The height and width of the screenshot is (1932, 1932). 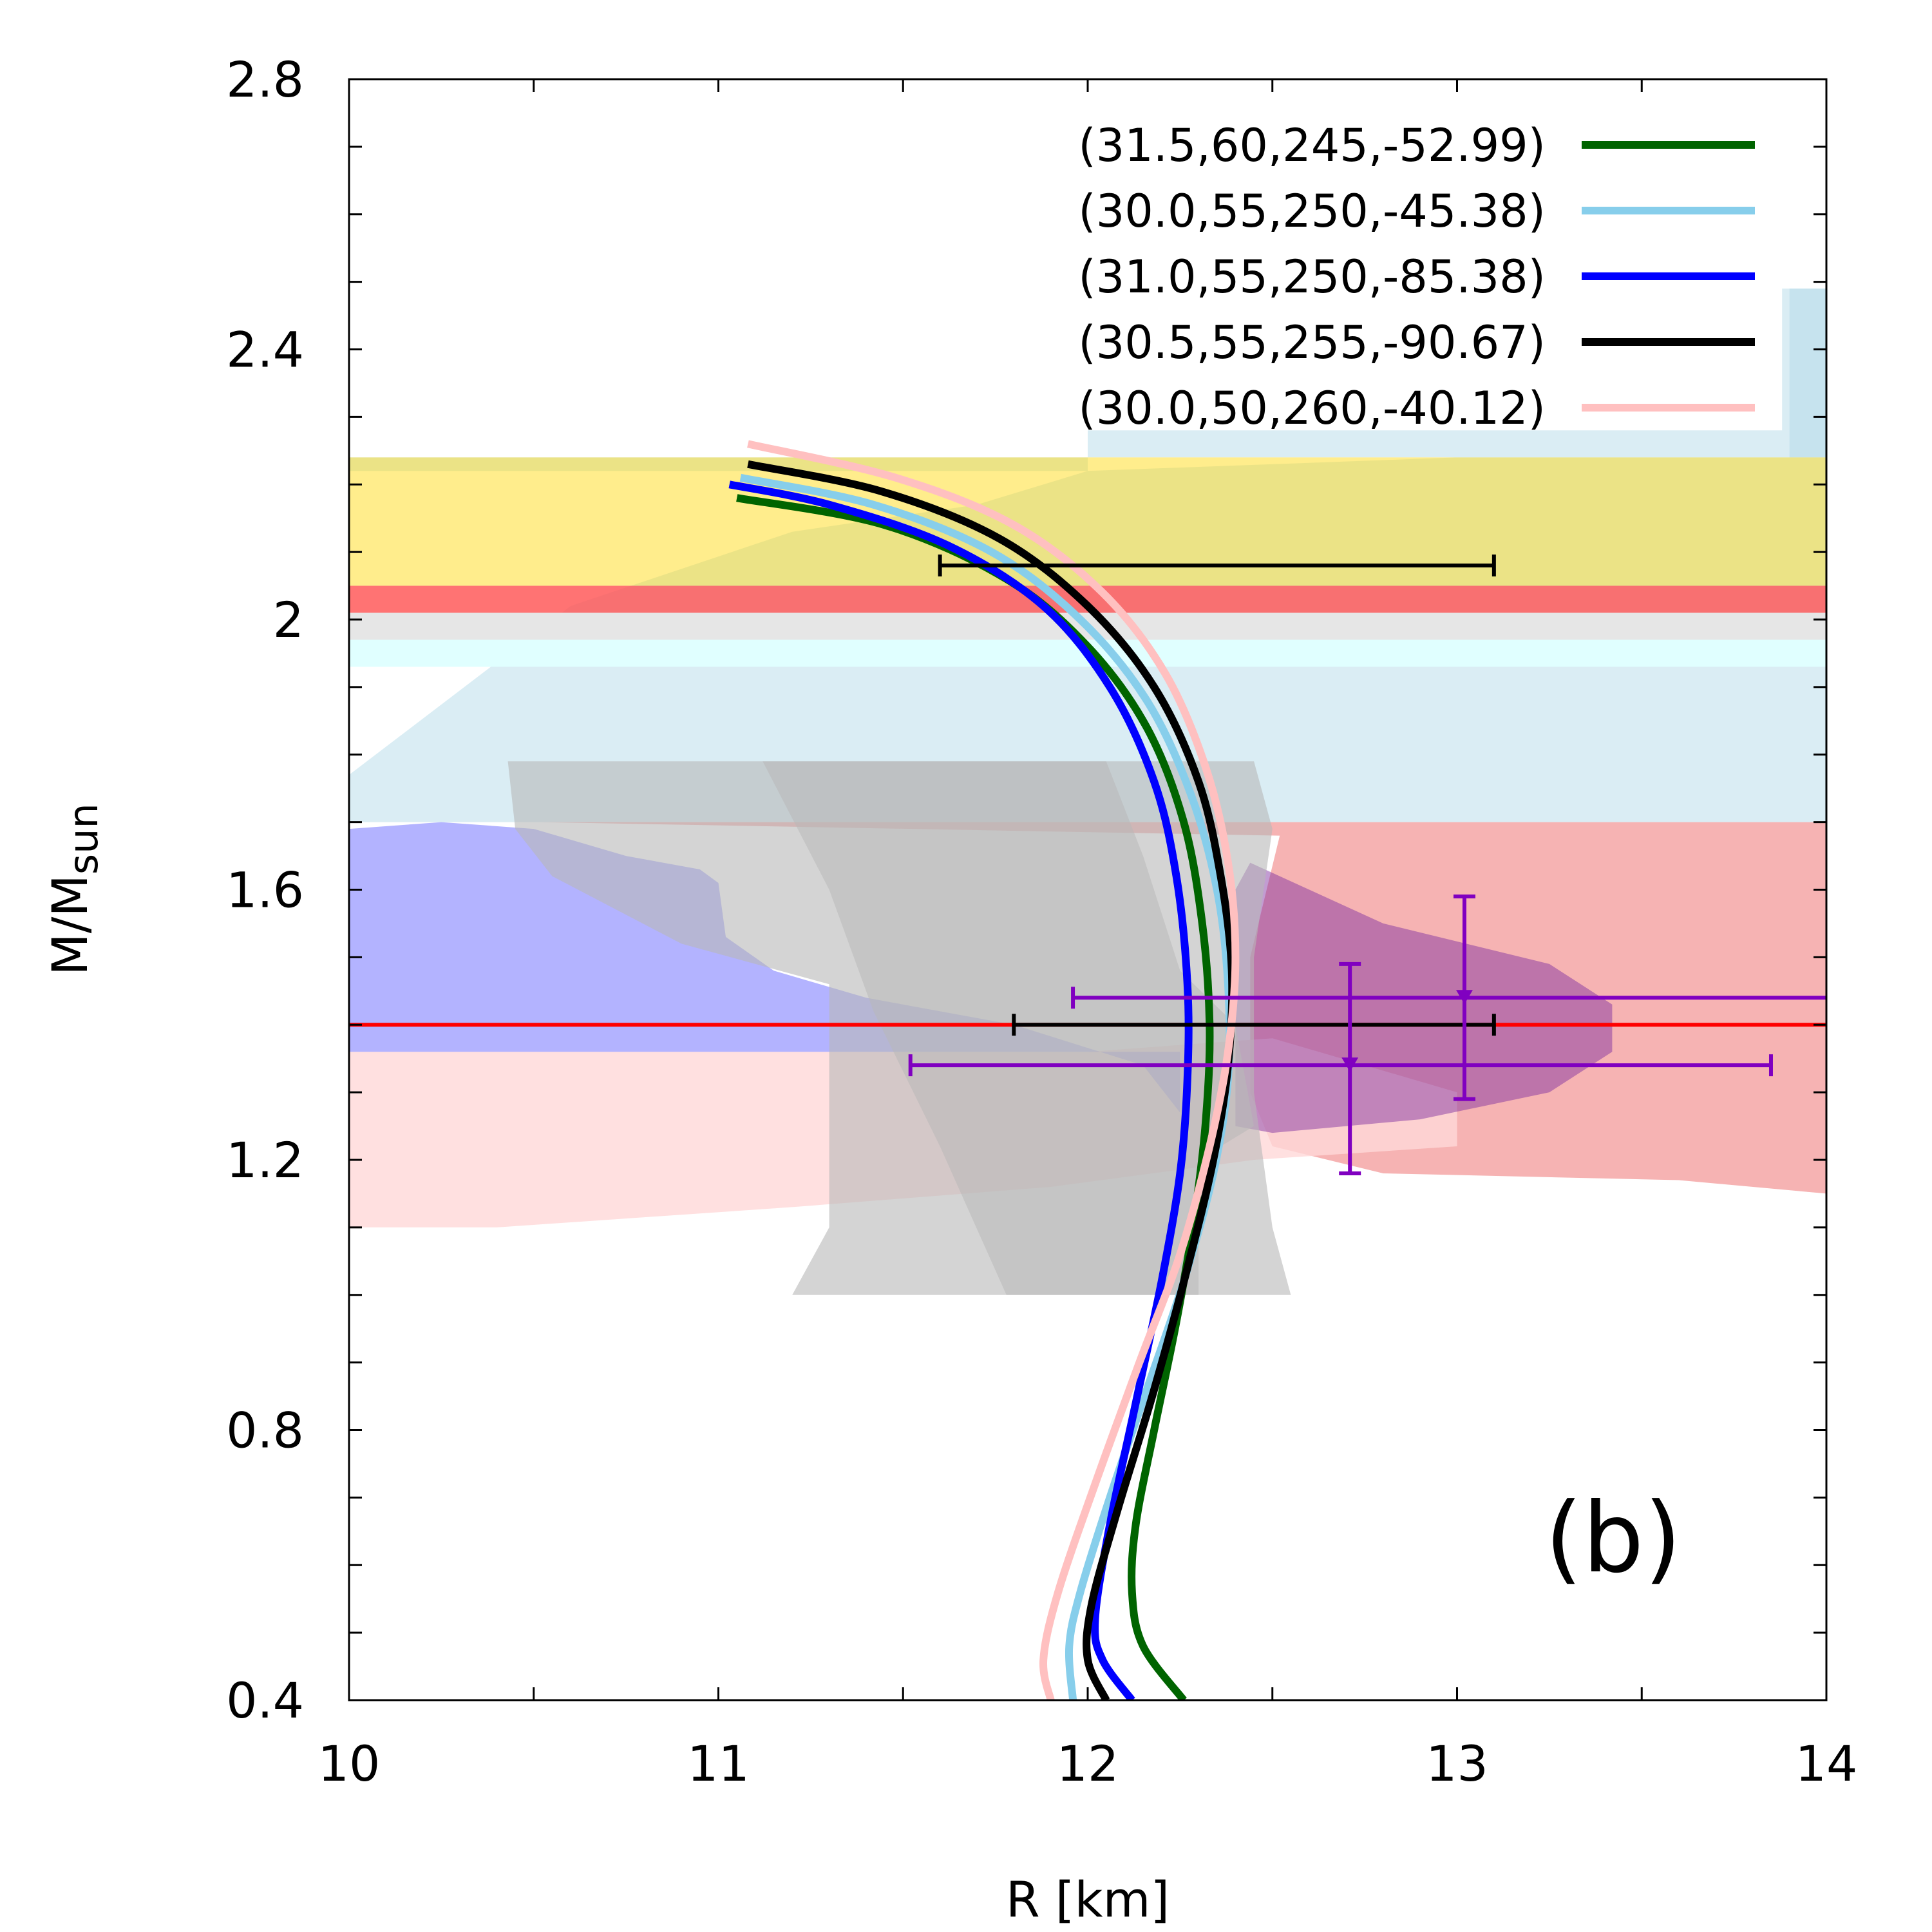 What do you see at coordinates (718, 1764) in the screenshot?
I see `x-tick-label: 11` at bounding box center [718, 1764].